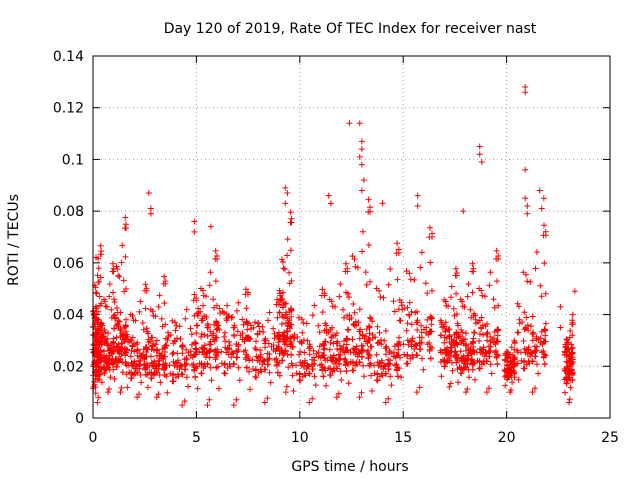 The width and height of the screenshot is (640, 480). Describe the element at coordinates (79, 419) in the screenshot. I see `y-tick-label: 0` at that location.